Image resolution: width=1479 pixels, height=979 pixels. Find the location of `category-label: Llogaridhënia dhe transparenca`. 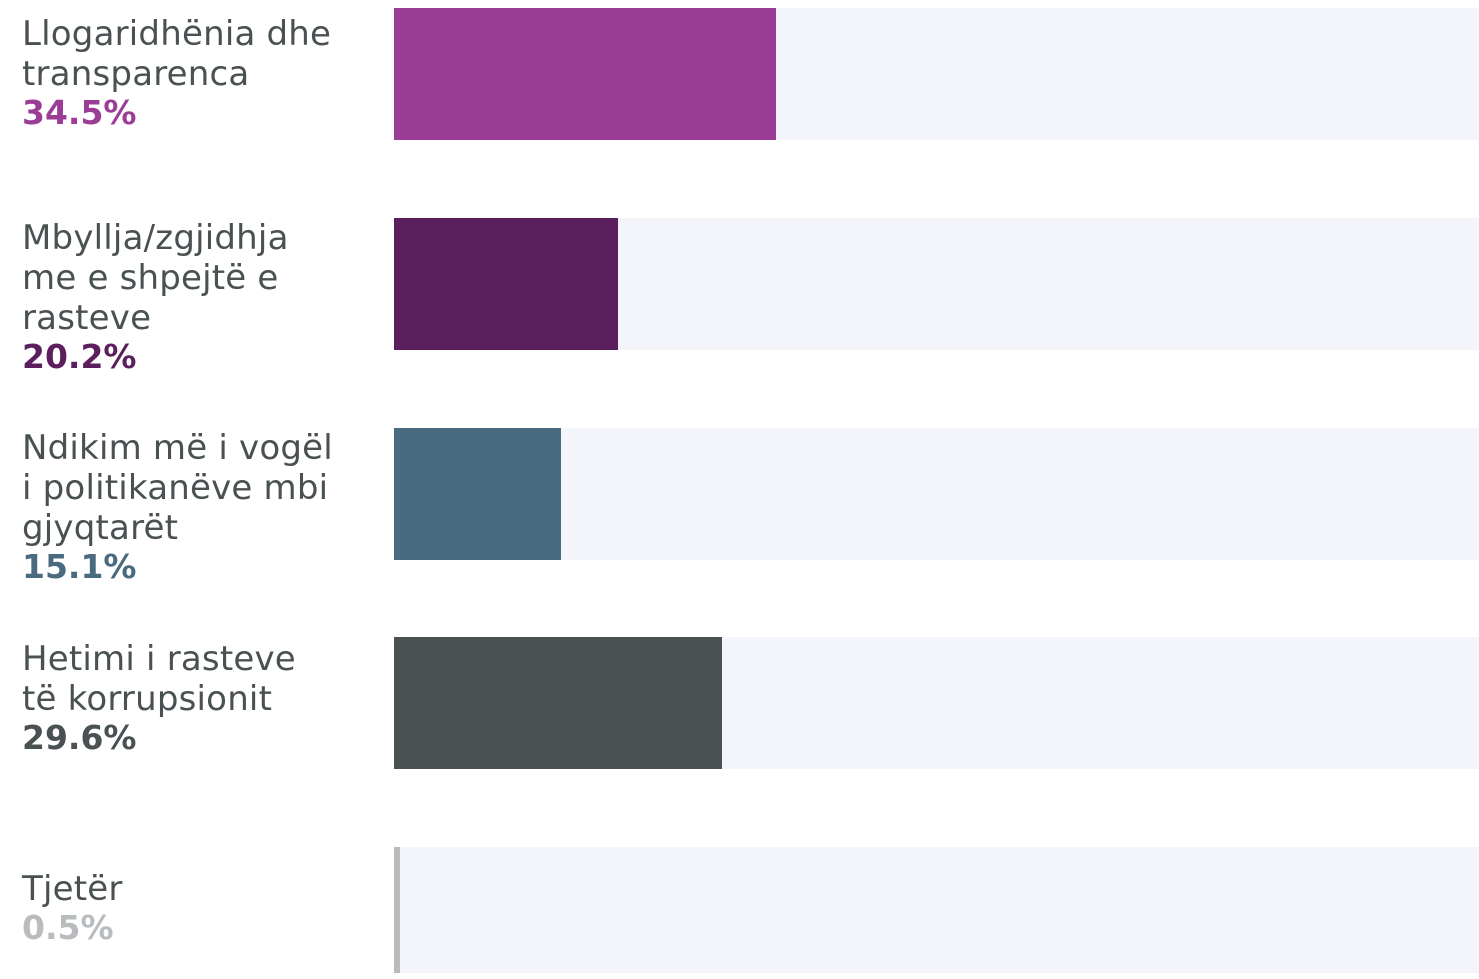

category-label: Llogaridhënia dhe transparenca is located at coordinates (177, 54).